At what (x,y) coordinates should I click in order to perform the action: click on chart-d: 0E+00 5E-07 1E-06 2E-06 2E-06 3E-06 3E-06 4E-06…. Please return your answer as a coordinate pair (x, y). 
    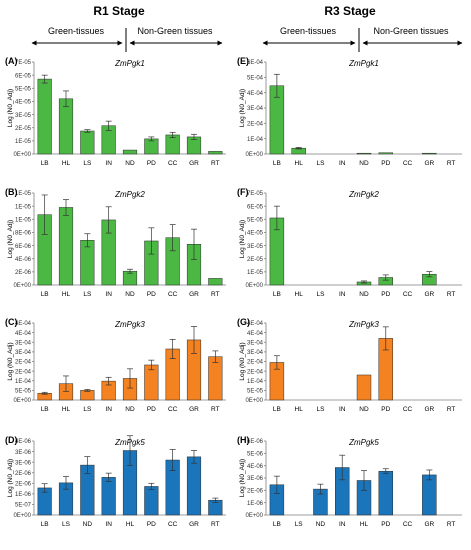
    Looking at the image, I should click on (115, 481).